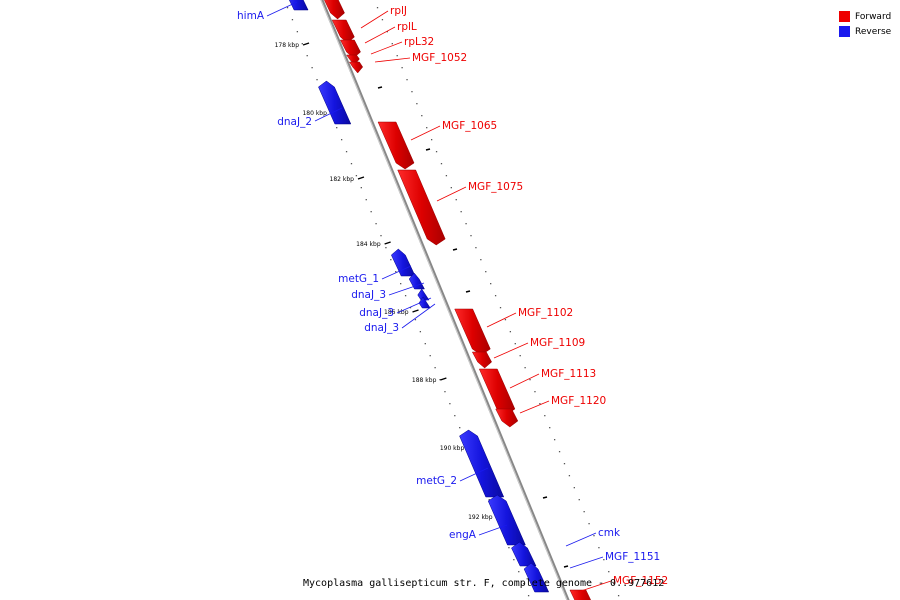  What do you see at coordinates (287, 45) in the screenshot?
I see `tick-label: 178 kbp` at bounding box center [287, 45].